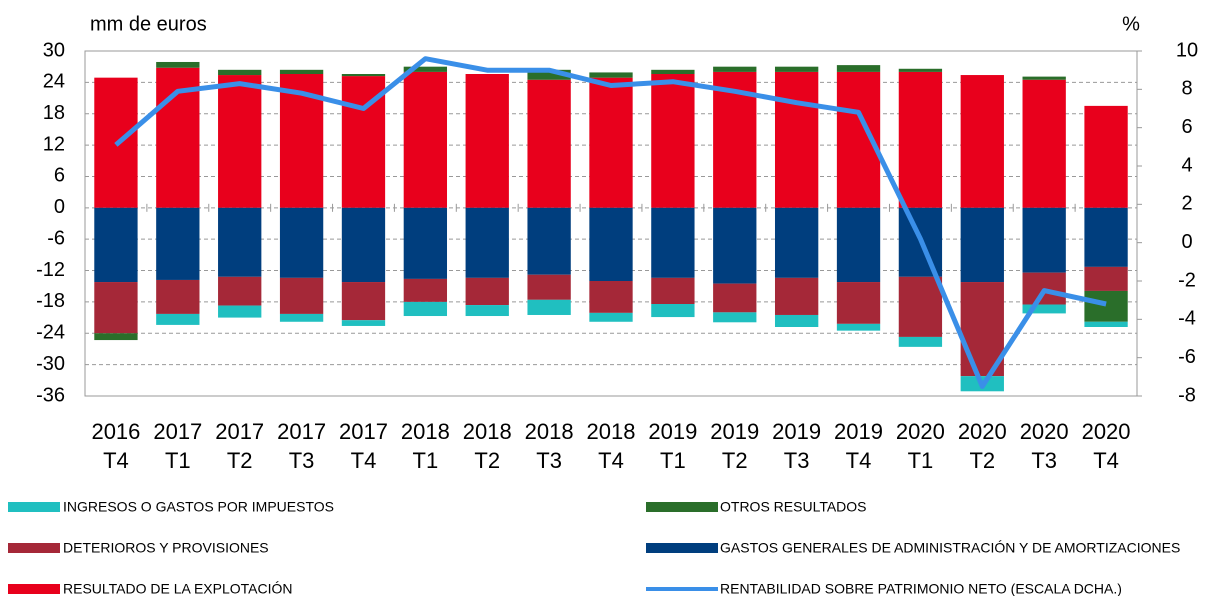 The image size is (1218, 596). I want to click on y2-tick-label: 4, so click(1186, 165).